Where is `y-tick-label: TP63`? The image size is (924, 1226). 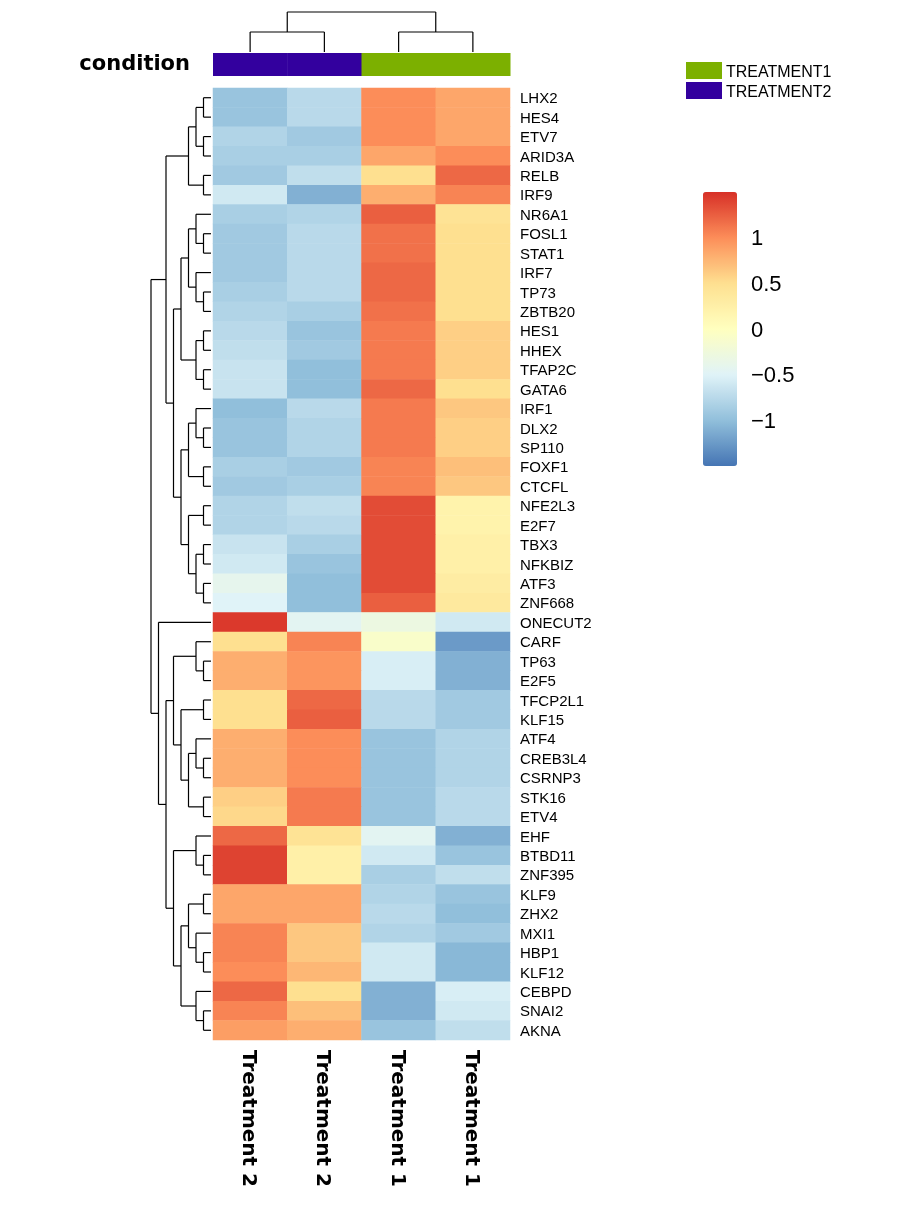
y-tick-label: TP63 is located at coordinates (538, 661).